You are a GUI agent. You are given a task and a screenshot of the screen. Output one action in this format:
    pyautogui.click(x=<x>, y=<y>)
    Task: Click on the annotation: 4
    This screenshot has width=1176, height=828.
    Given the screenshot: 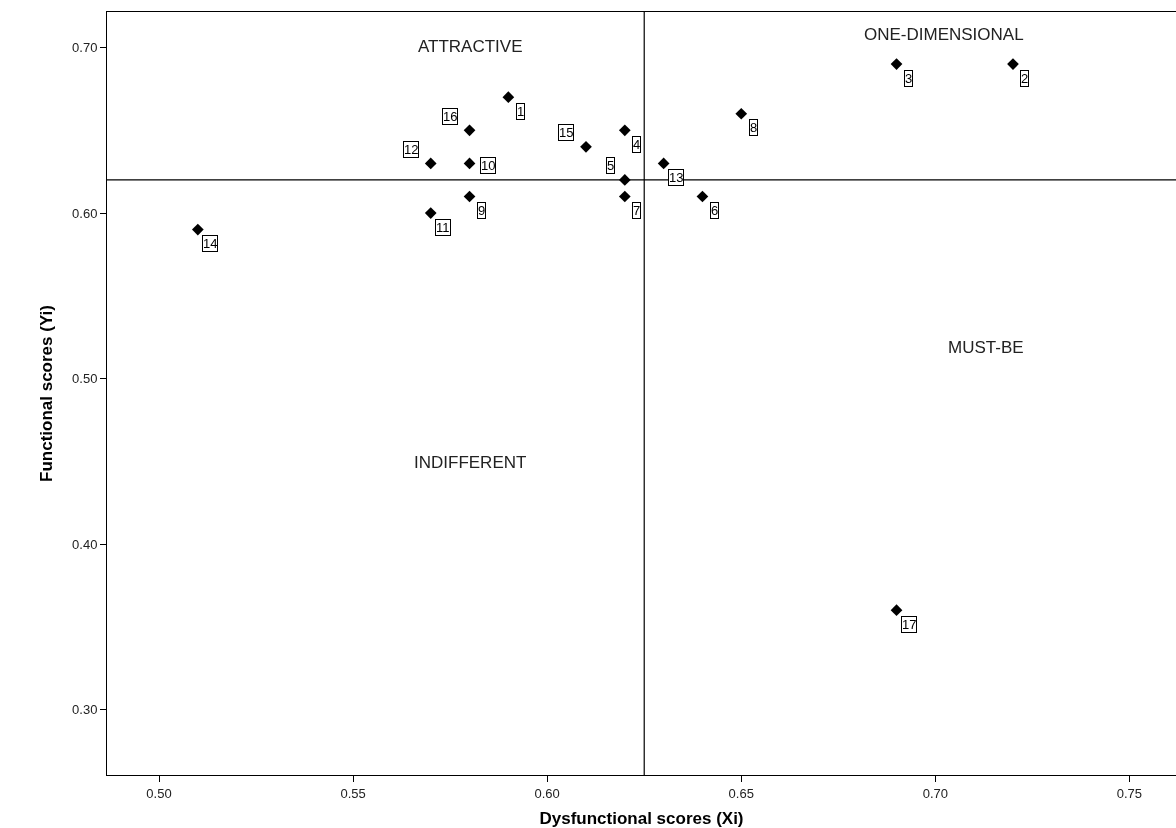 What is the action you would take?
    pyautogui.click(x=637, y=144)
    